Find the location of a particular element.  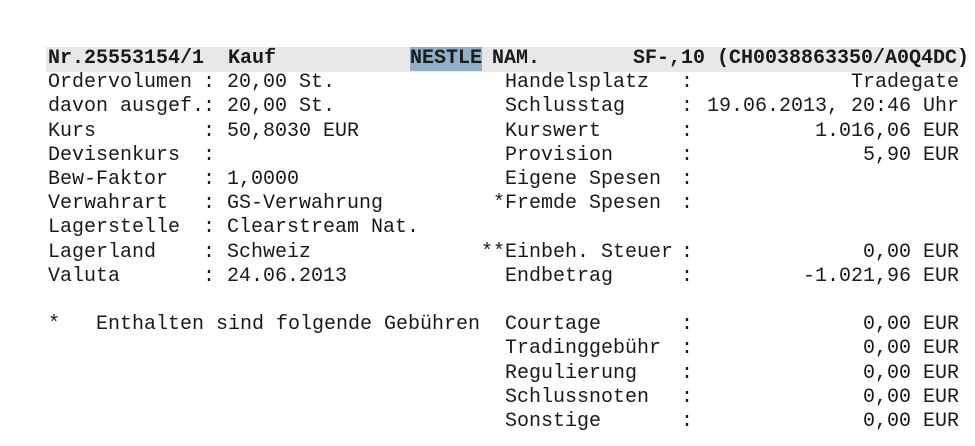

field-value: -1.021,96 EUR is located at coordinates (880, 276).